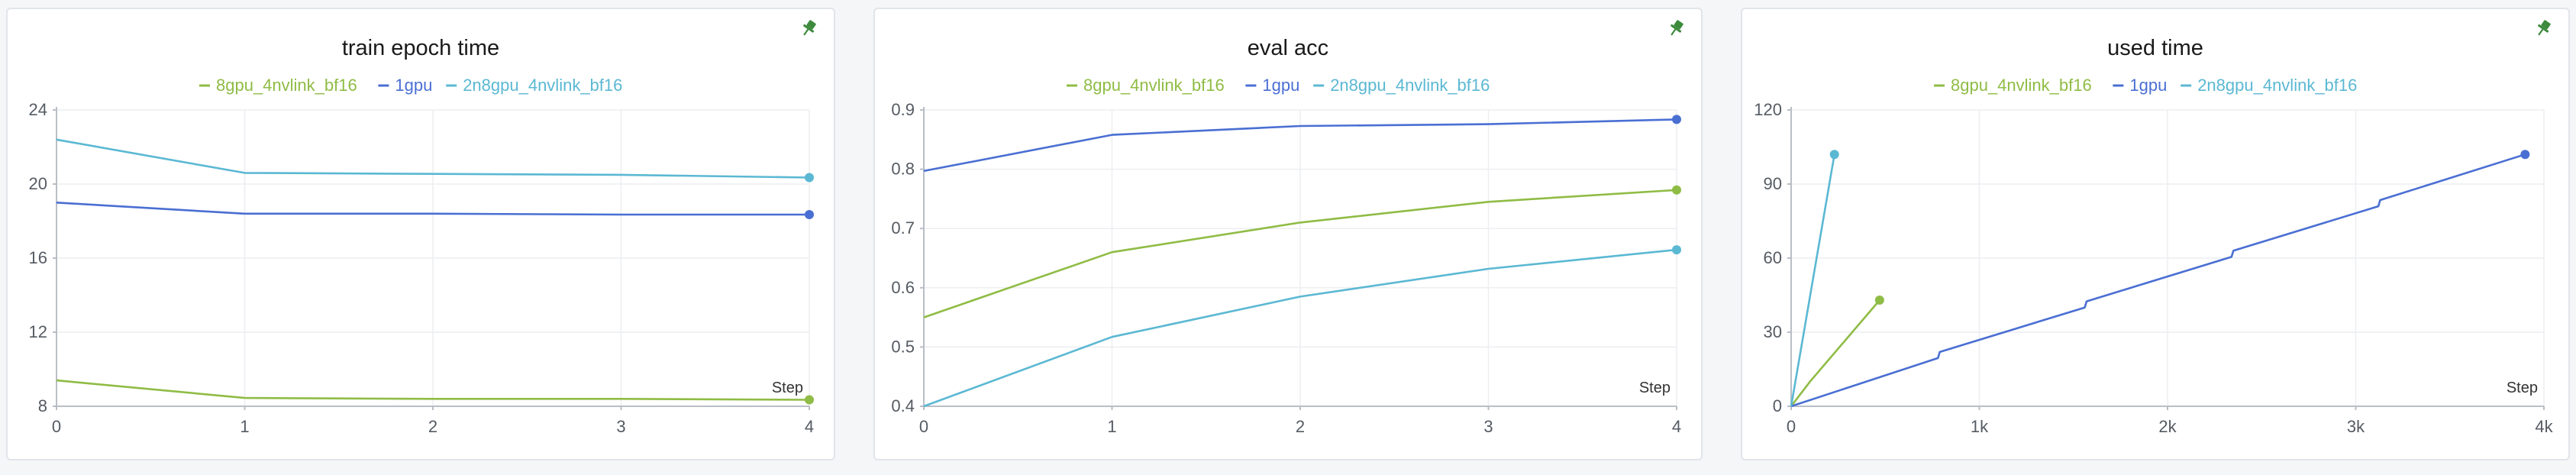  What do you see at coordinates (420, 48) in the screenshot?
I see `chart-title: train epoch time` at bounding box center [420, 48].